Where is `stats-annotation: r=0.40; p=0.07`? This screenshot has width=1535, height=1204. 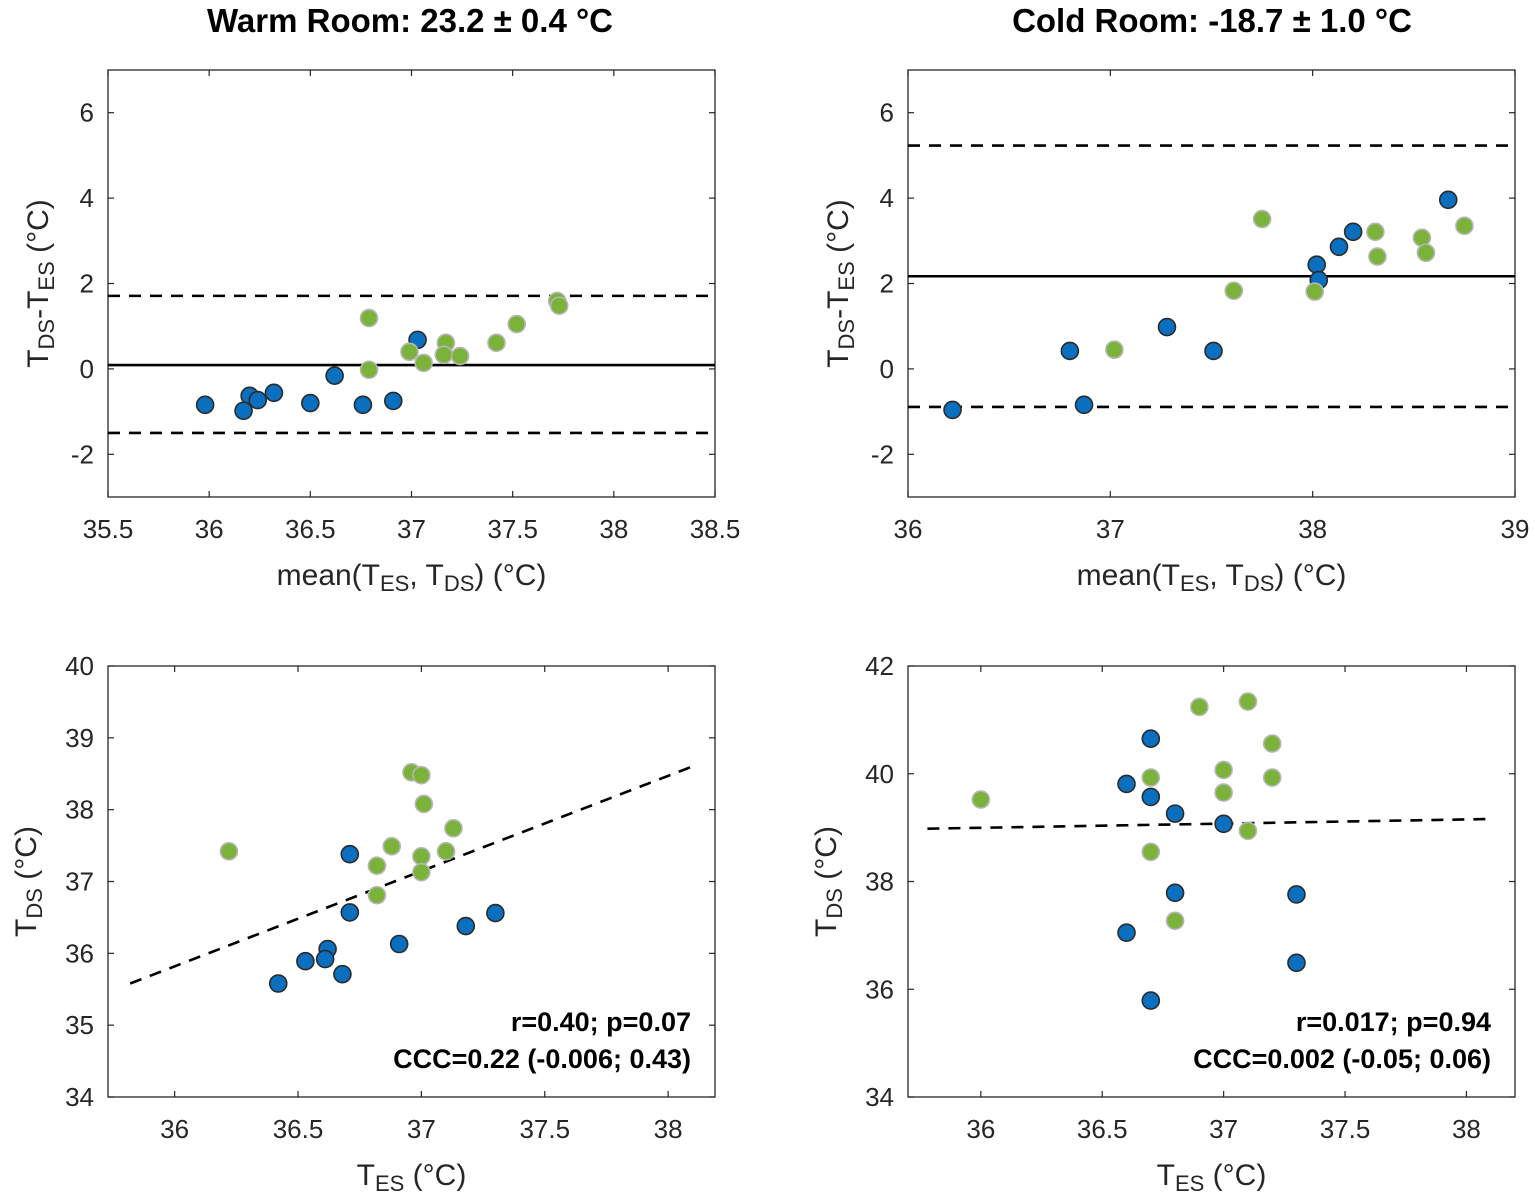 stats-annotation: r=0.40; p=0.07 is located at coordinates (601, 1022).